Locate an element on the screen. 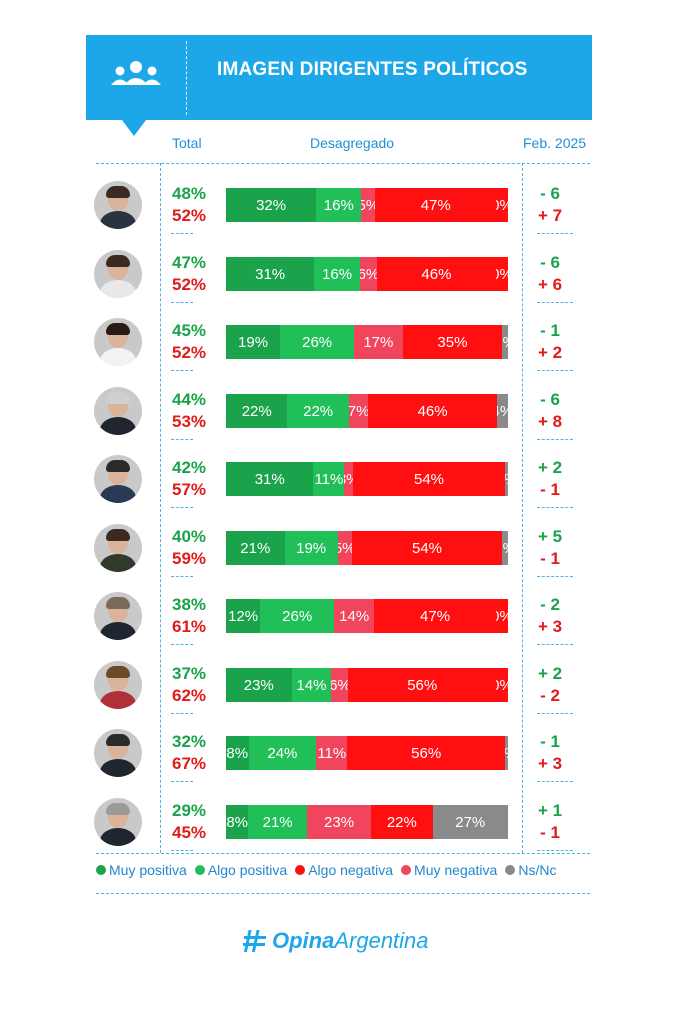 This screenshot has height=1024, width=683. data-label: 7% is located at coordinates (358, 411).